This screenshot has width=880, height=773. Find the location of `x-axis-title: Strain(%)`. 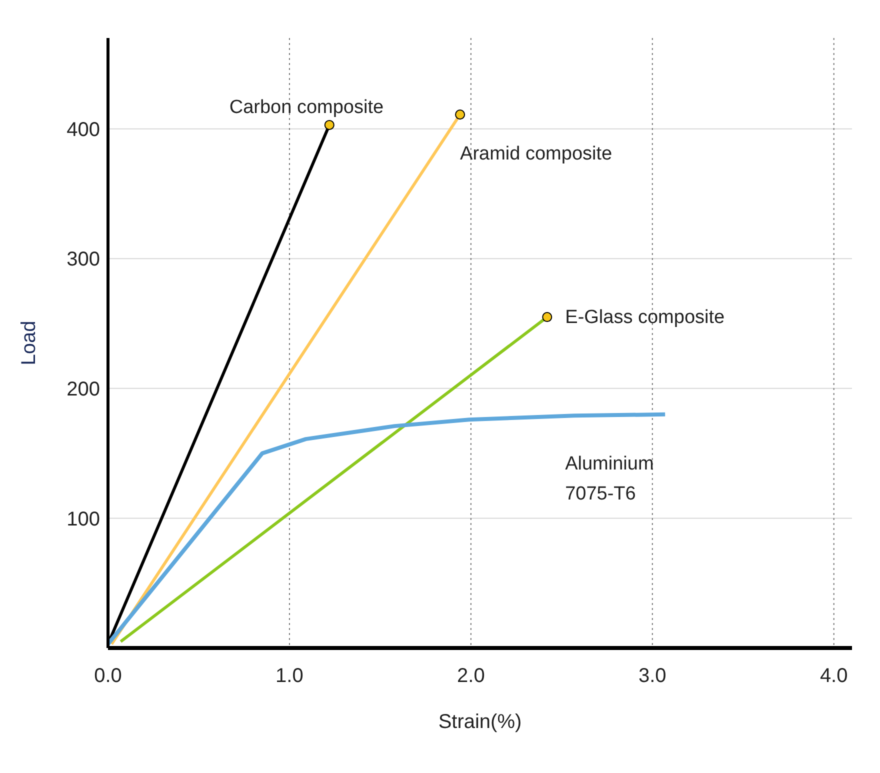

x-axis-title: Strain(%) is located at coordinates (480, 722).